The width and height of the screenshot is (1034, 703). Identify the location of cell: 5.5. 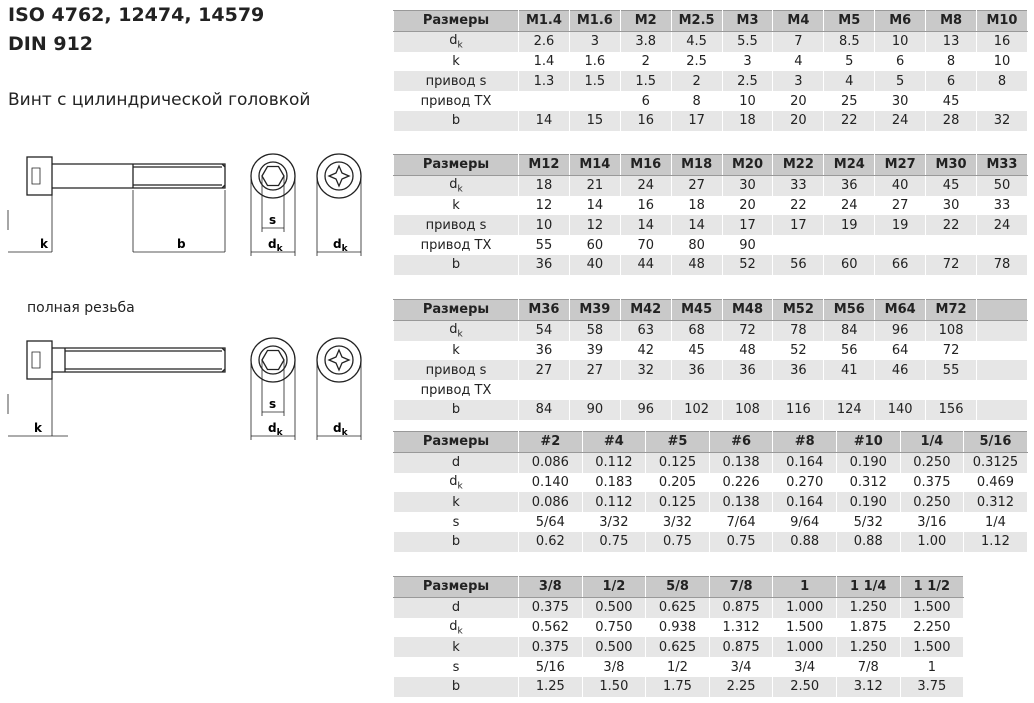
(747, 41).